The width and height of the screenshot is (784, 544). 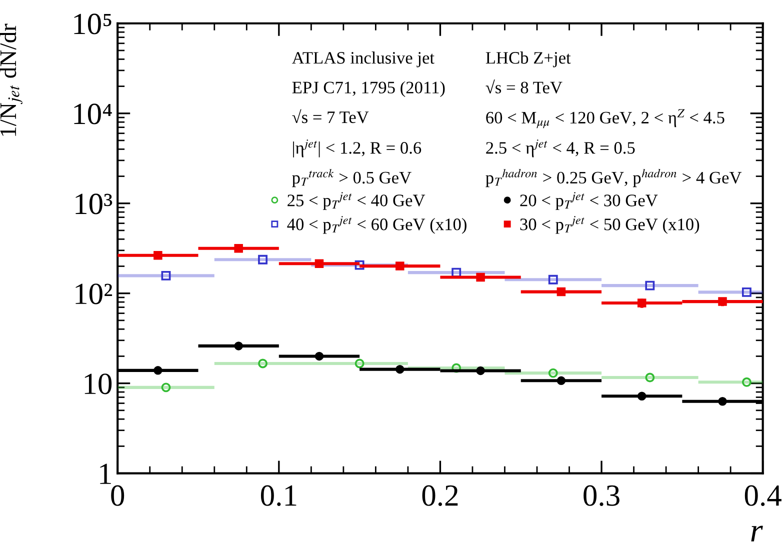 What do you see at coordinates (94, 294) in the screenshot?
I see `y-tick-label: 10²` at bounding box center [94, 294].